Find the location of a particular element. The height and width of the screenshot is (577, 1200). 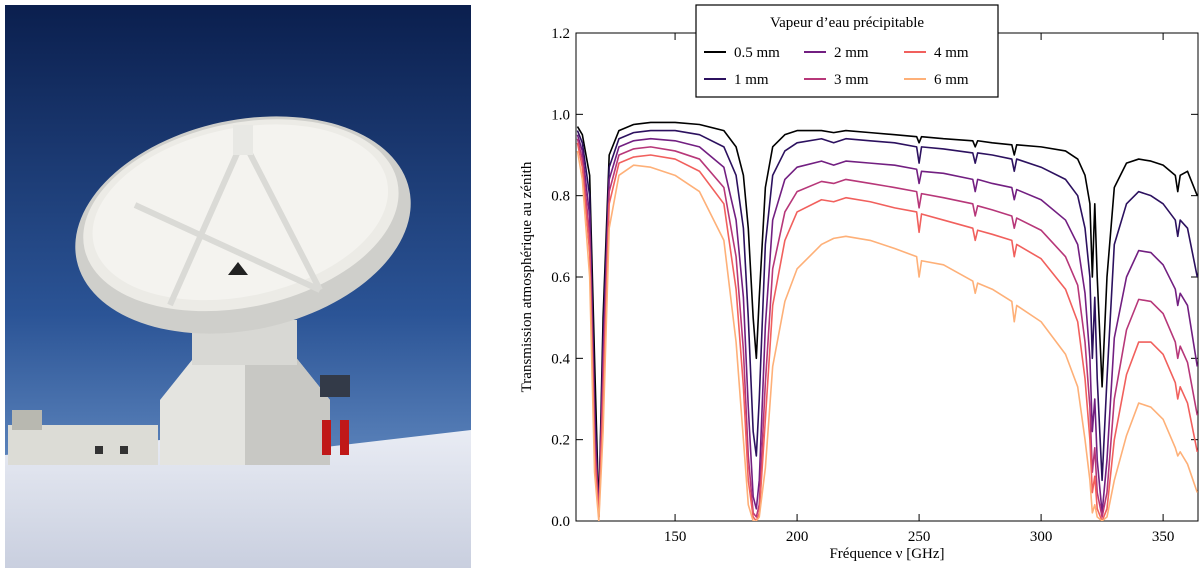

x-tick-label: 150 is located at coordinates (675, 537).